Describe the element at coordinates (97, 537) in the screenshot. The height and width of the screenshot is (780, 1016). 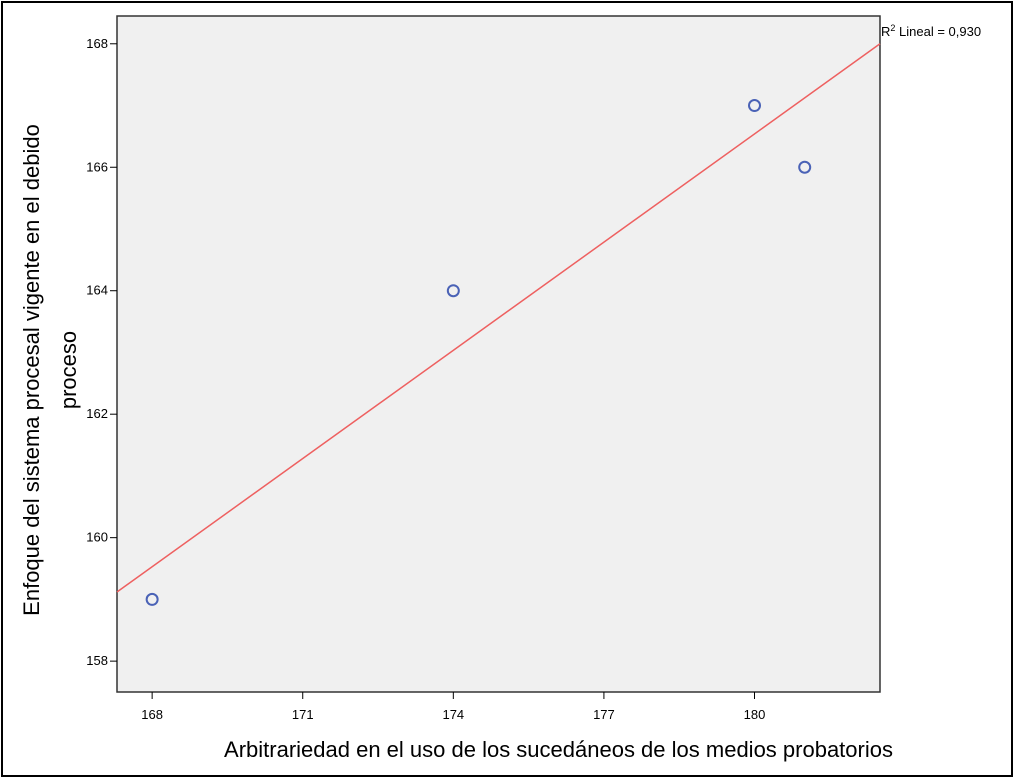
I see `y-tick-label: 160` at that location.